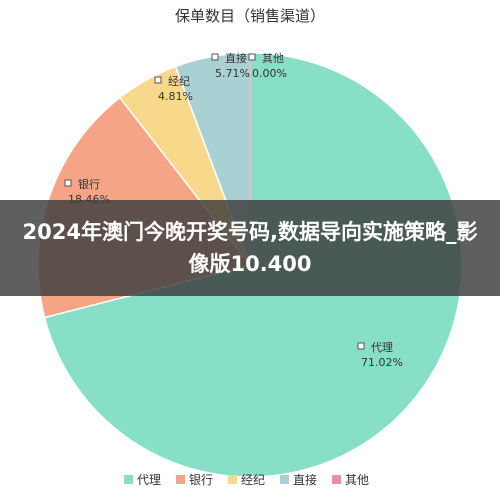  I want to click on slice-value-3: 5.71%, so click(232, 73).